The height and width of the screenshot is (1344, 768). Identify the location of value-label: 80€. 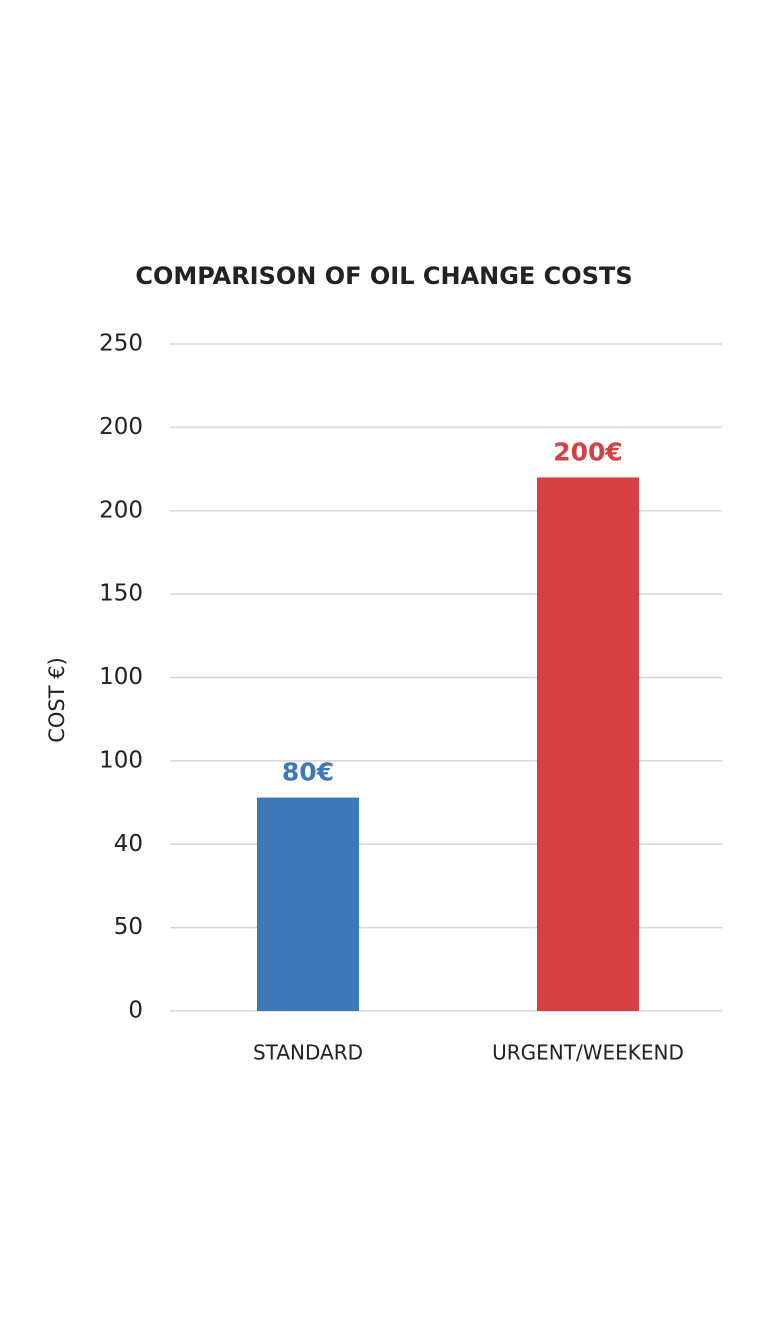
(308, 772).